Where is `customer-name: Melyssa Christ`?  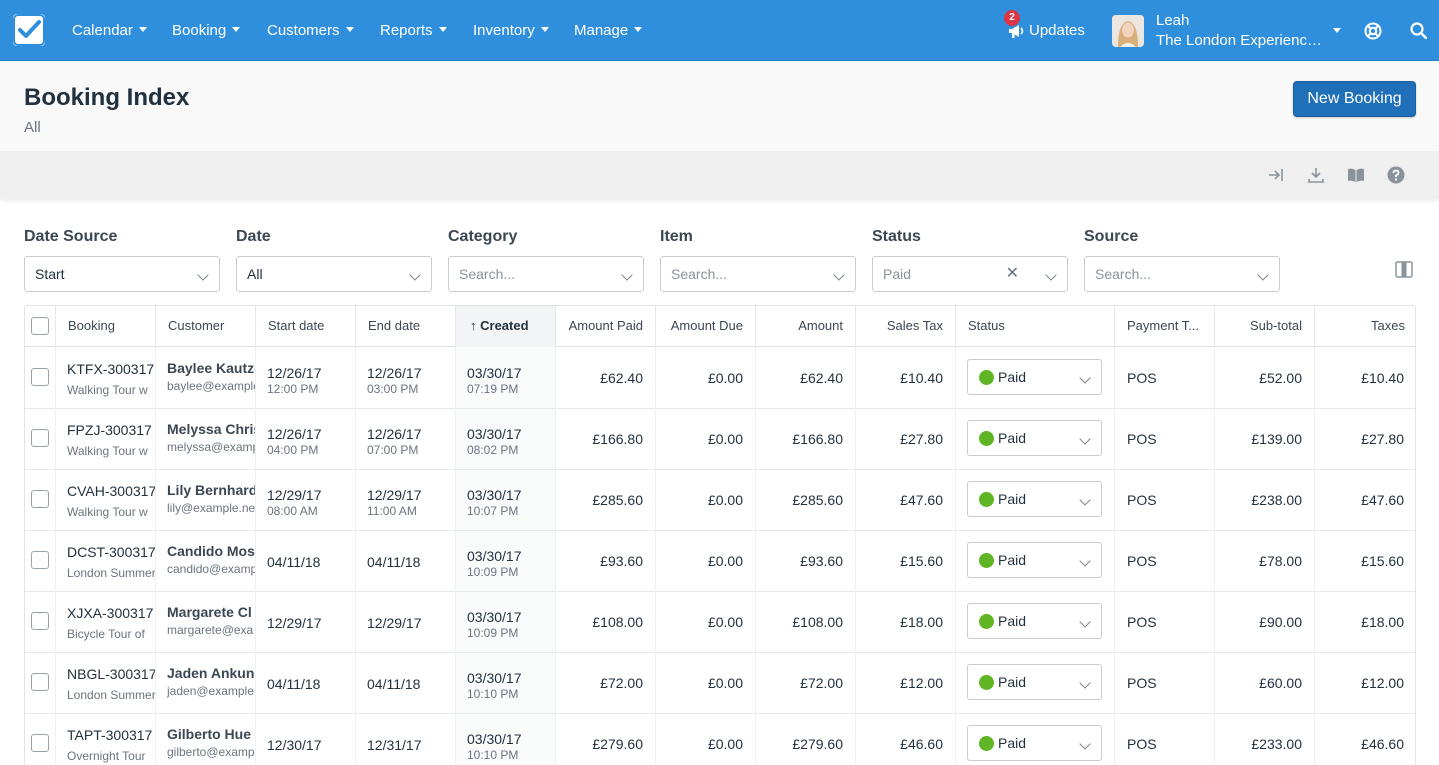 customer-name: Melyssa Christ is located at coordinates (211, 429).